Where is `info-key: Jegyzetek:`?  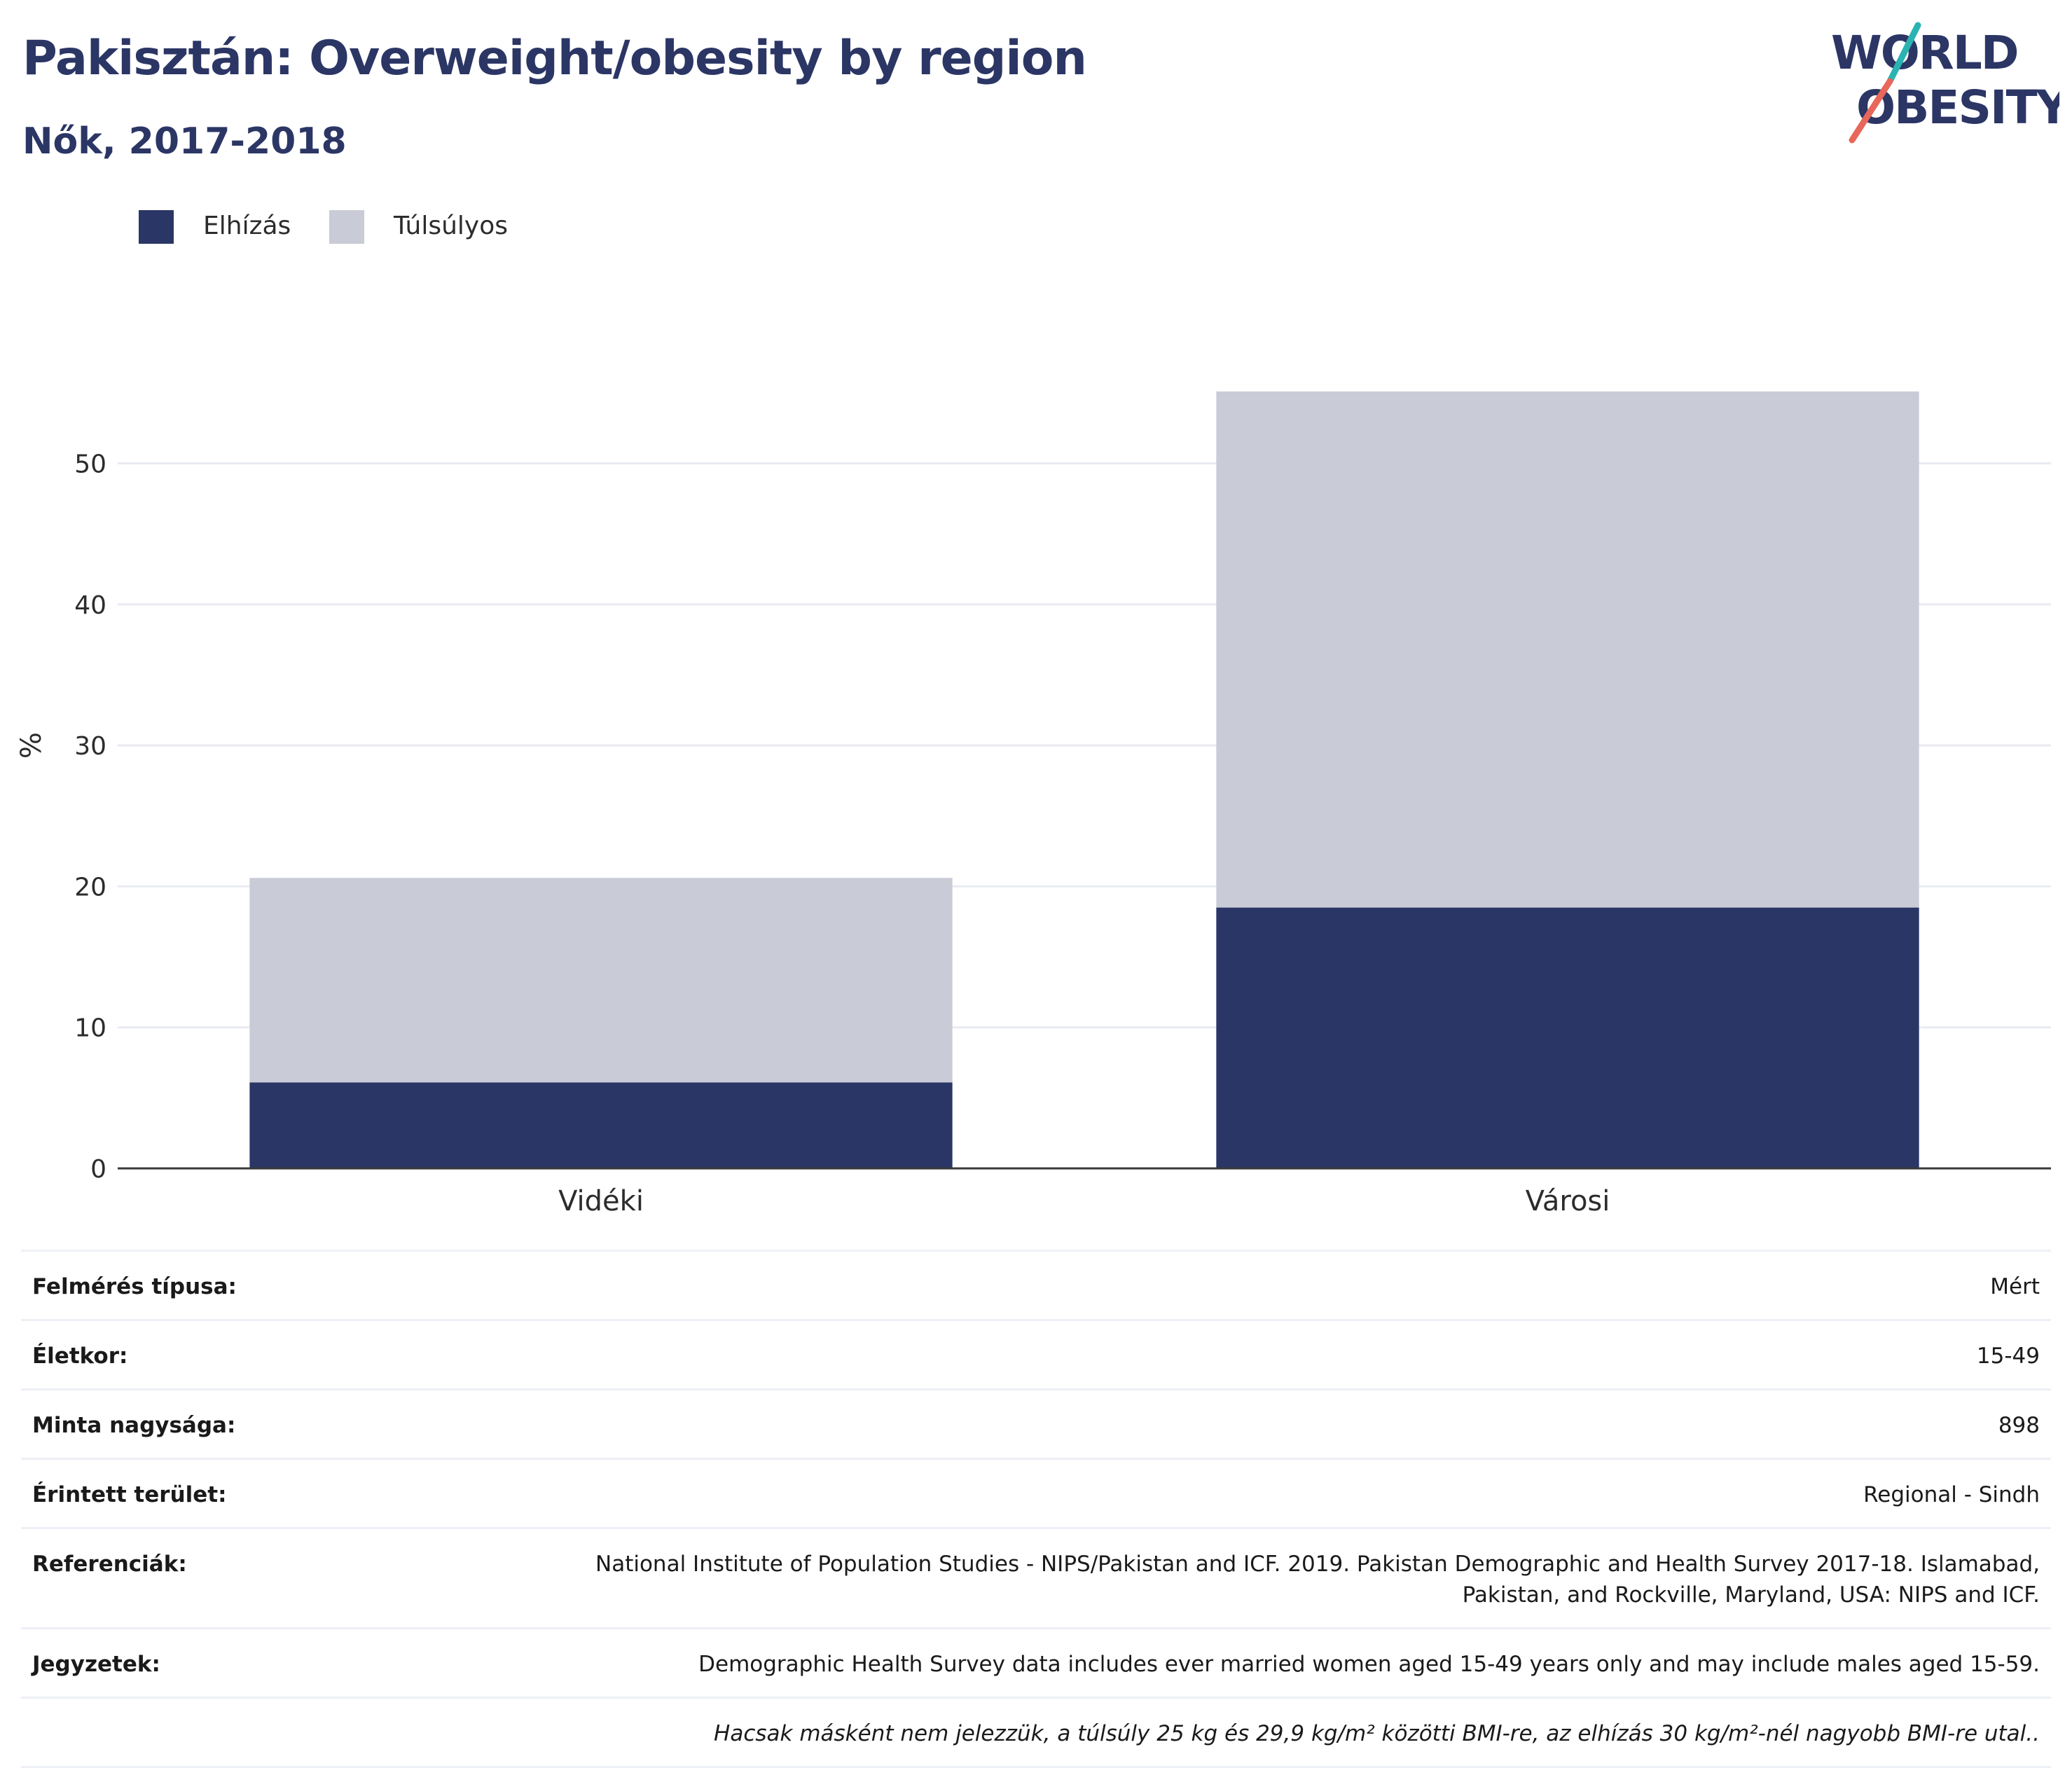 info-key: Jegyzetek: is located at coordinates (96, 1664).